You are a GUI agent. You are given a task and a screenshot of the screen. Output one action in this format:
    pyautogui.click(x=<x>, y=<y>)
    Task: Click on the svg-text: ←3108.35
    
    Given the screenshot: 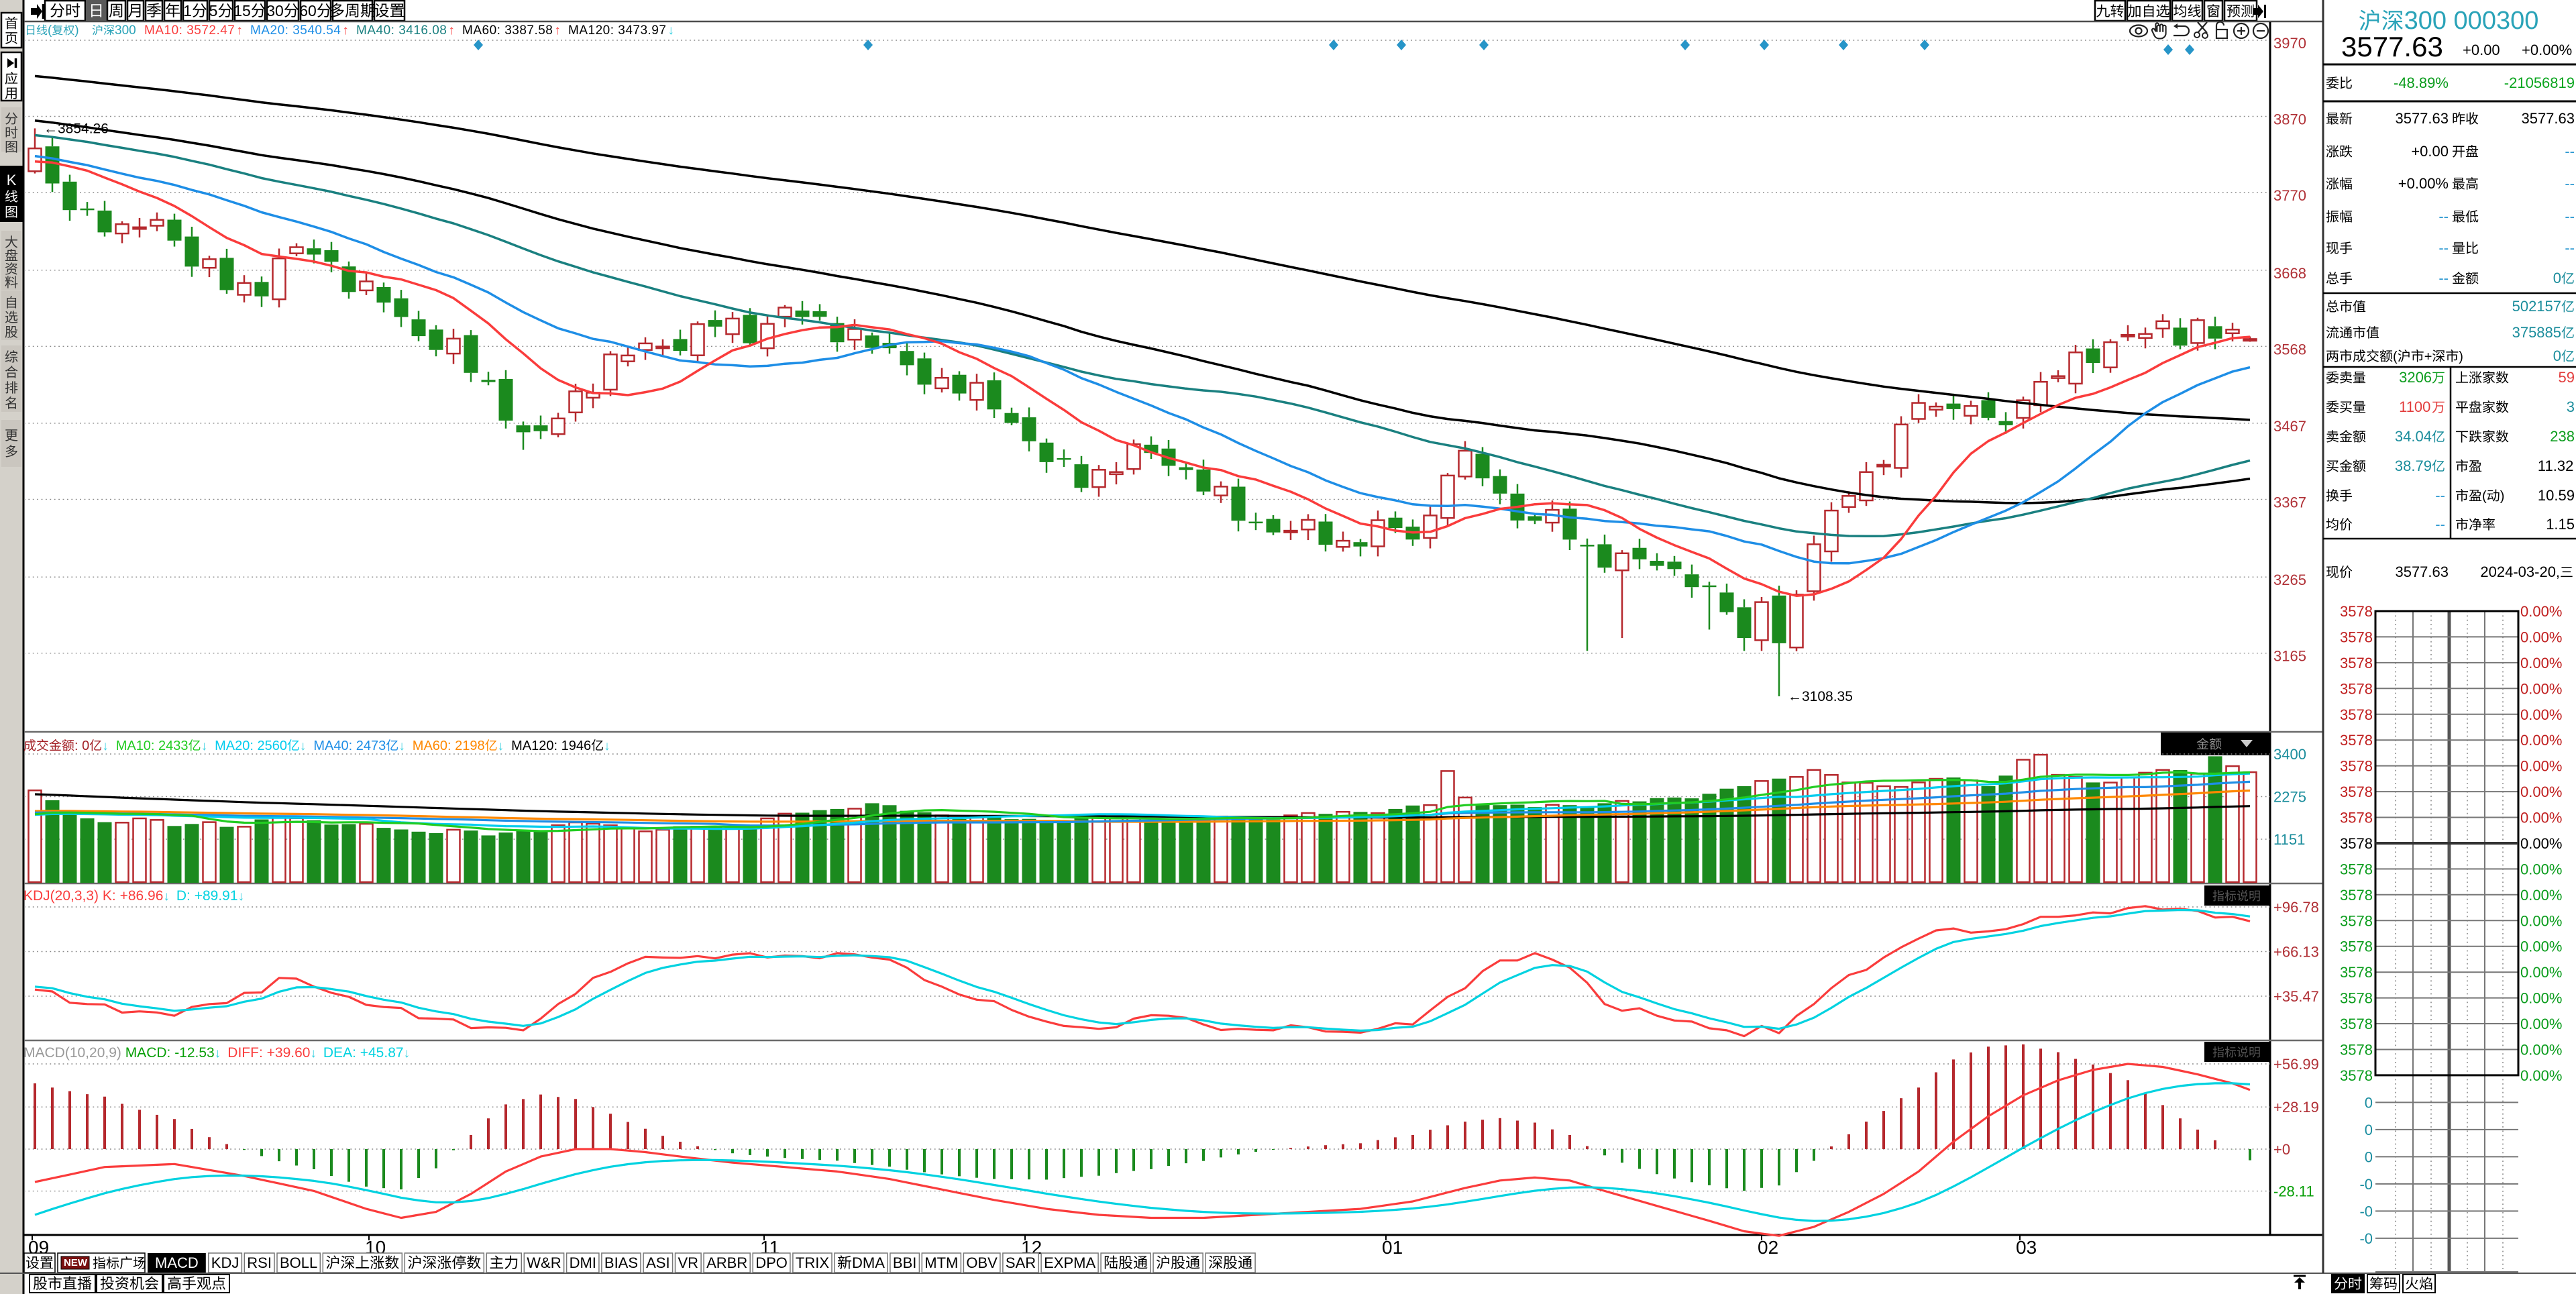 What is the action you would take?
    pyautogui.click(x=1820, y=696)
    